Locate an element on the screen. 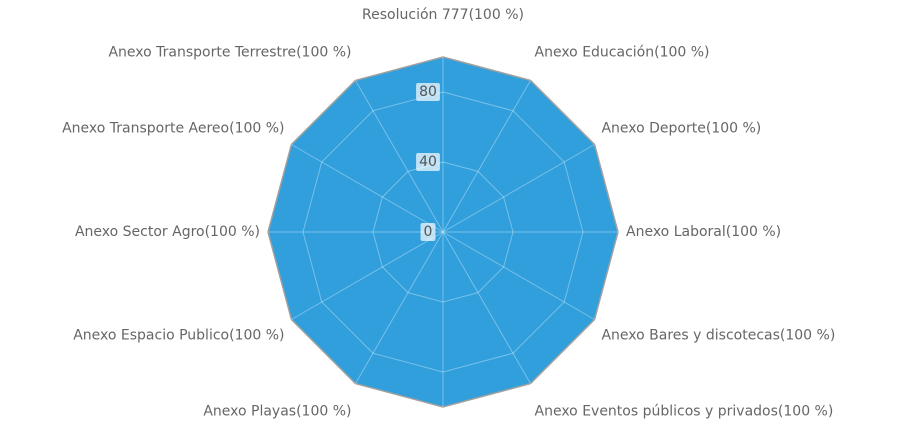 Image resolution: width=915 pixels, height=430 pixels. y-tick-label: 40 is located at coordinates (428, 162).